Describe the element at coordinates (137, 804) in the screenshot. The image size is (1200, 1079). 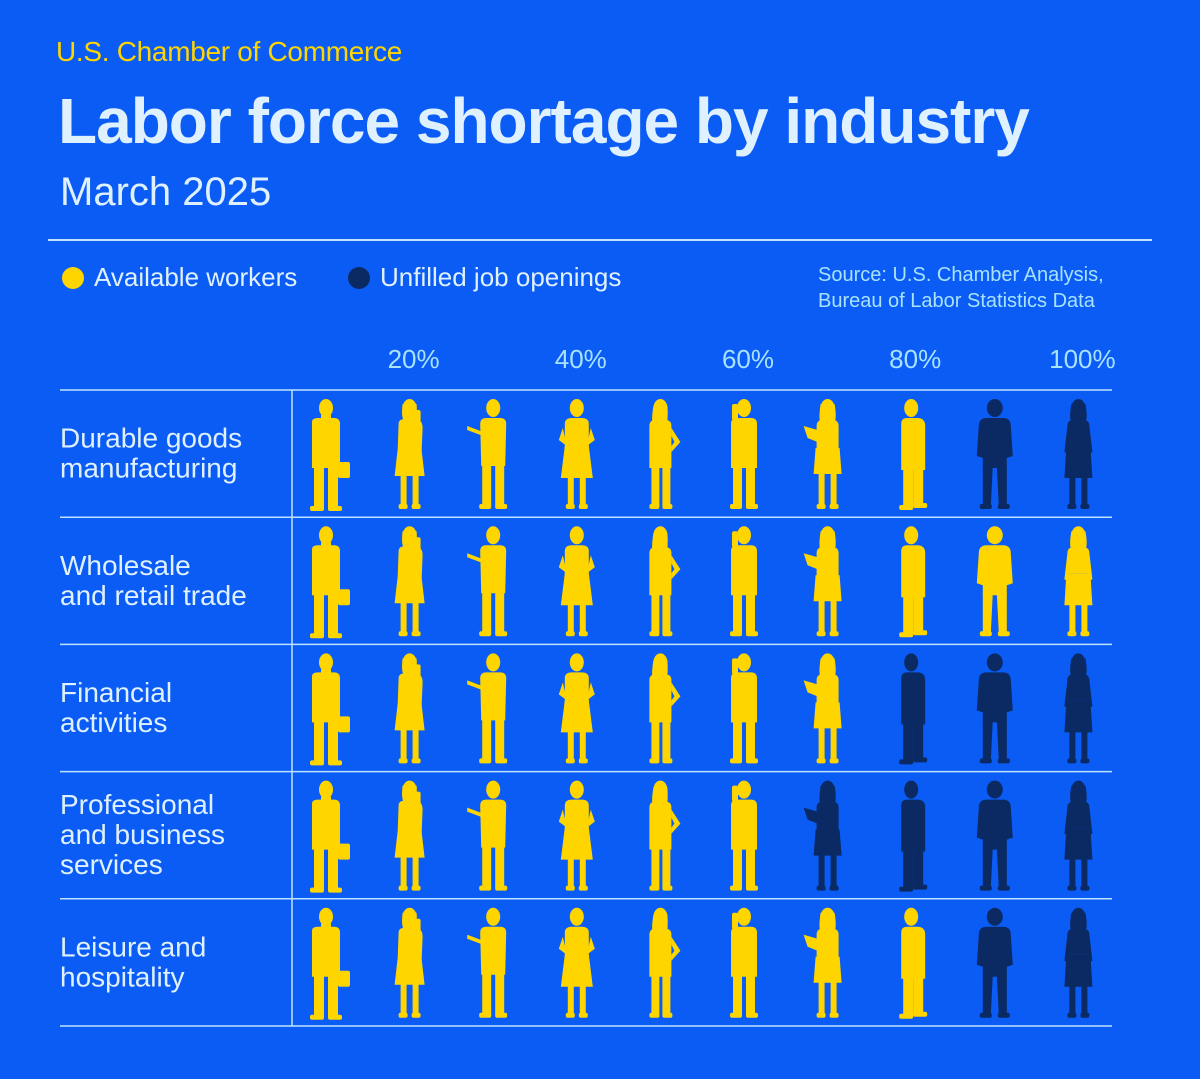
I see `row-label-line: Professional` at that location.